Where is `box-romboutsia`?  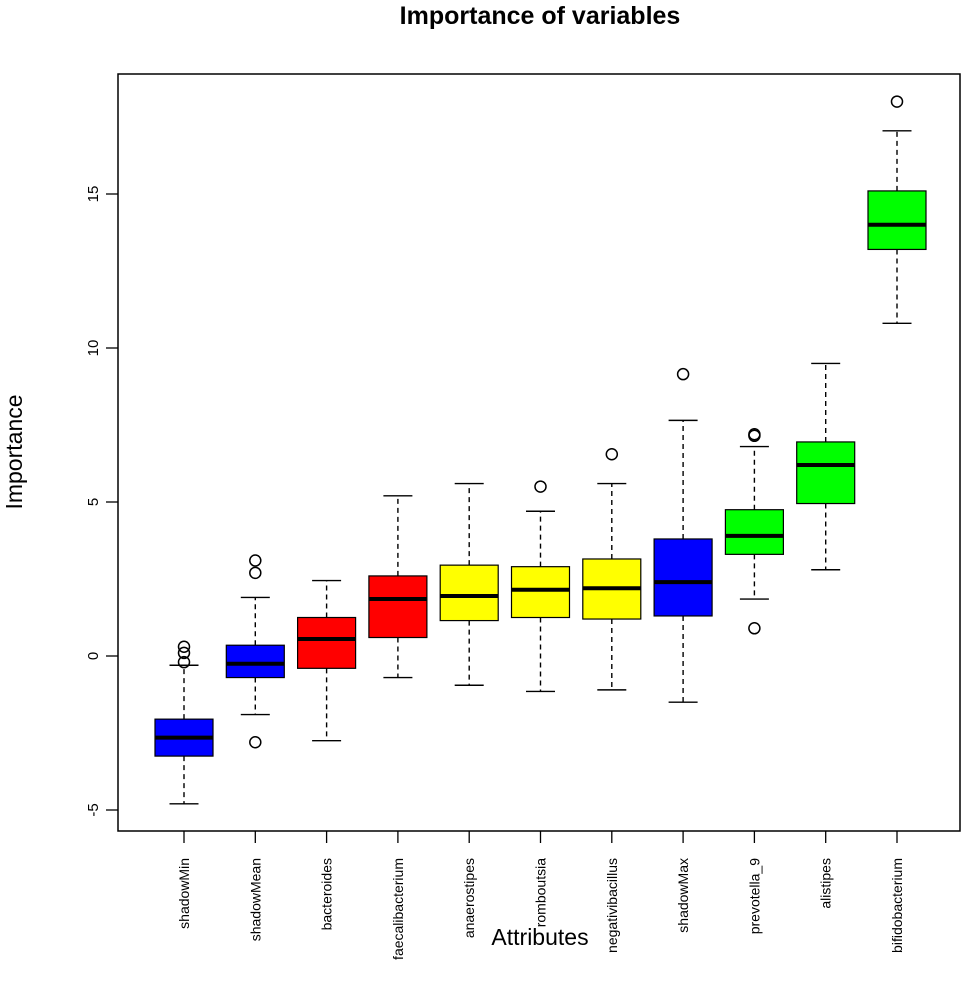 box-romboutsia is located at coordinates (540, 586).